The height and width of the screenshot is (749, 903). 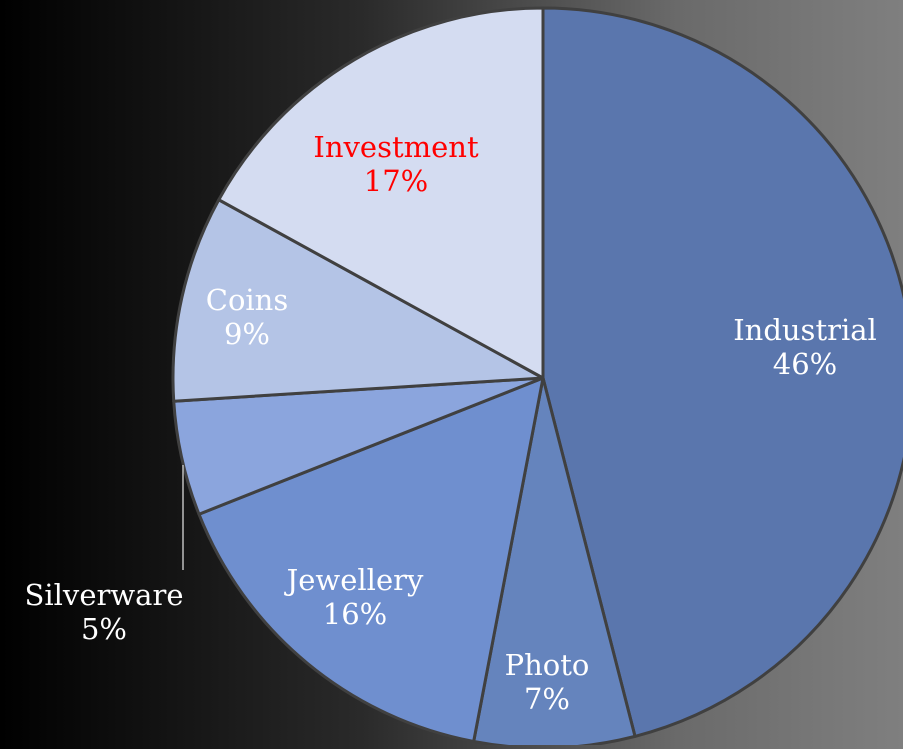 What do you see at coordinates (547, 665) in the screenshot?
I see `slice-label-photo: Photo` at bounding box center [547, 665].